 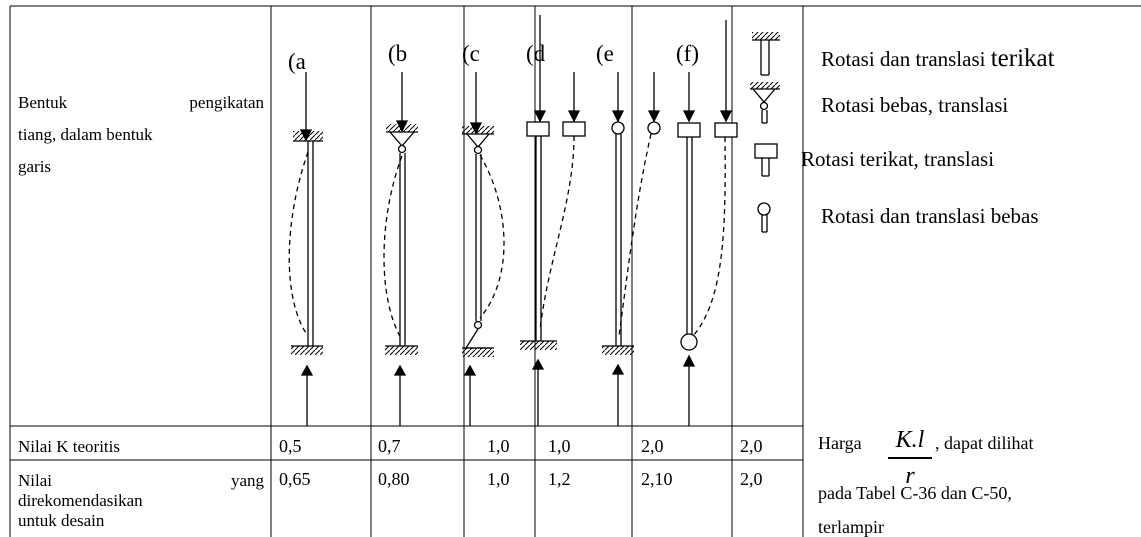 I want to click on fraction-kl-over-r: K.l r, so click(x=910, y=458).